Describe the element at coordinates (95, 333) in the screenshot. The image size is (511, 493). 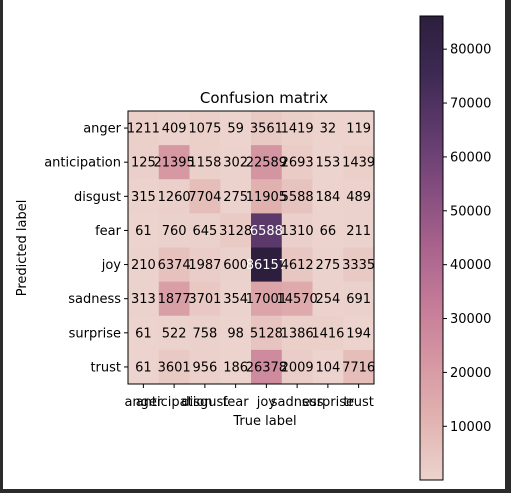
I see `y-tick-label: surprise` at that location.